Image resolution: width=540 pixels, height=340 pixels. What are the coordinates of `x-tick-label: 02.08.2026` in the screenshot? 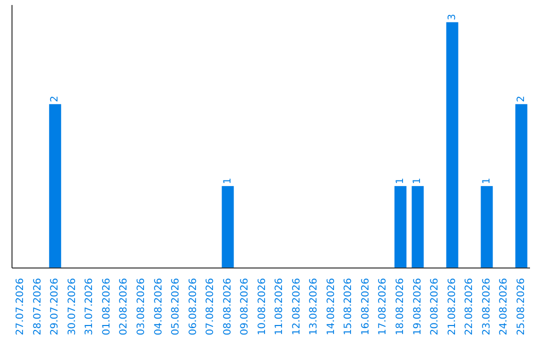 It's located at (124, 307).